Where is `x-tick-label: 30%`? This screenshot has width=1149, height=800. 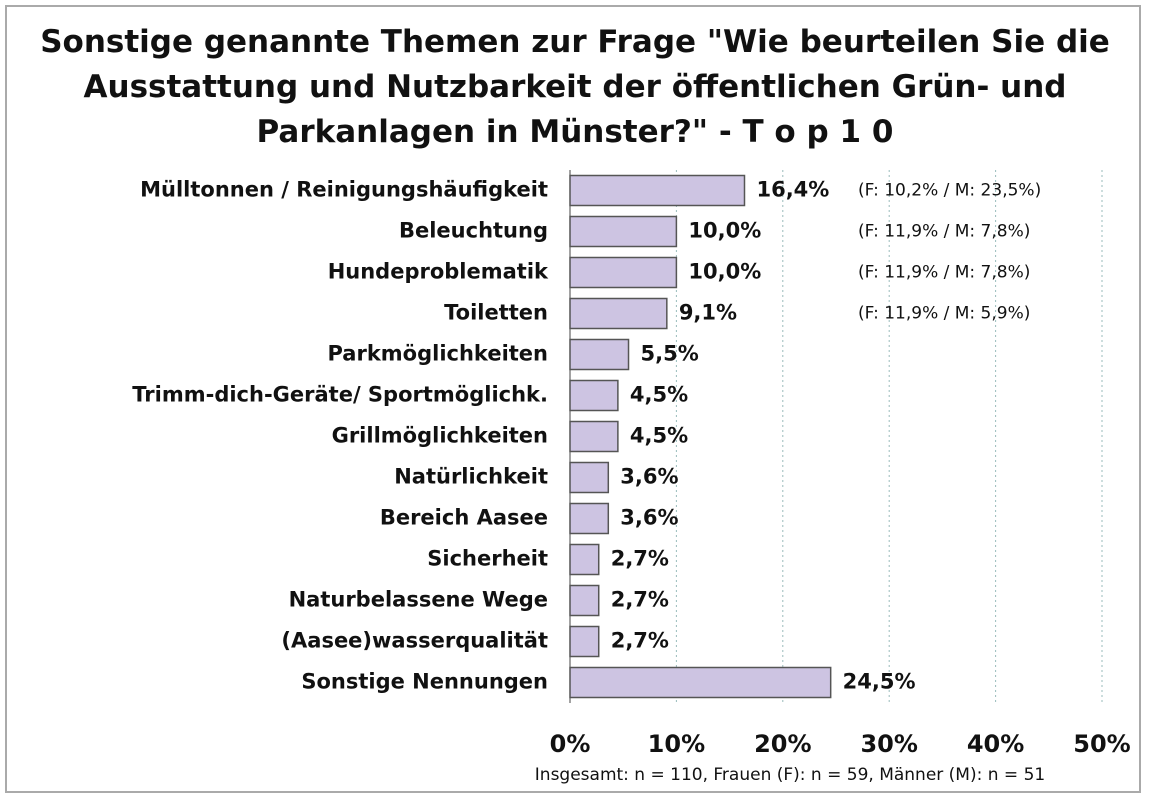
x-tick-label: 30% is located at coordinates (888, 744).